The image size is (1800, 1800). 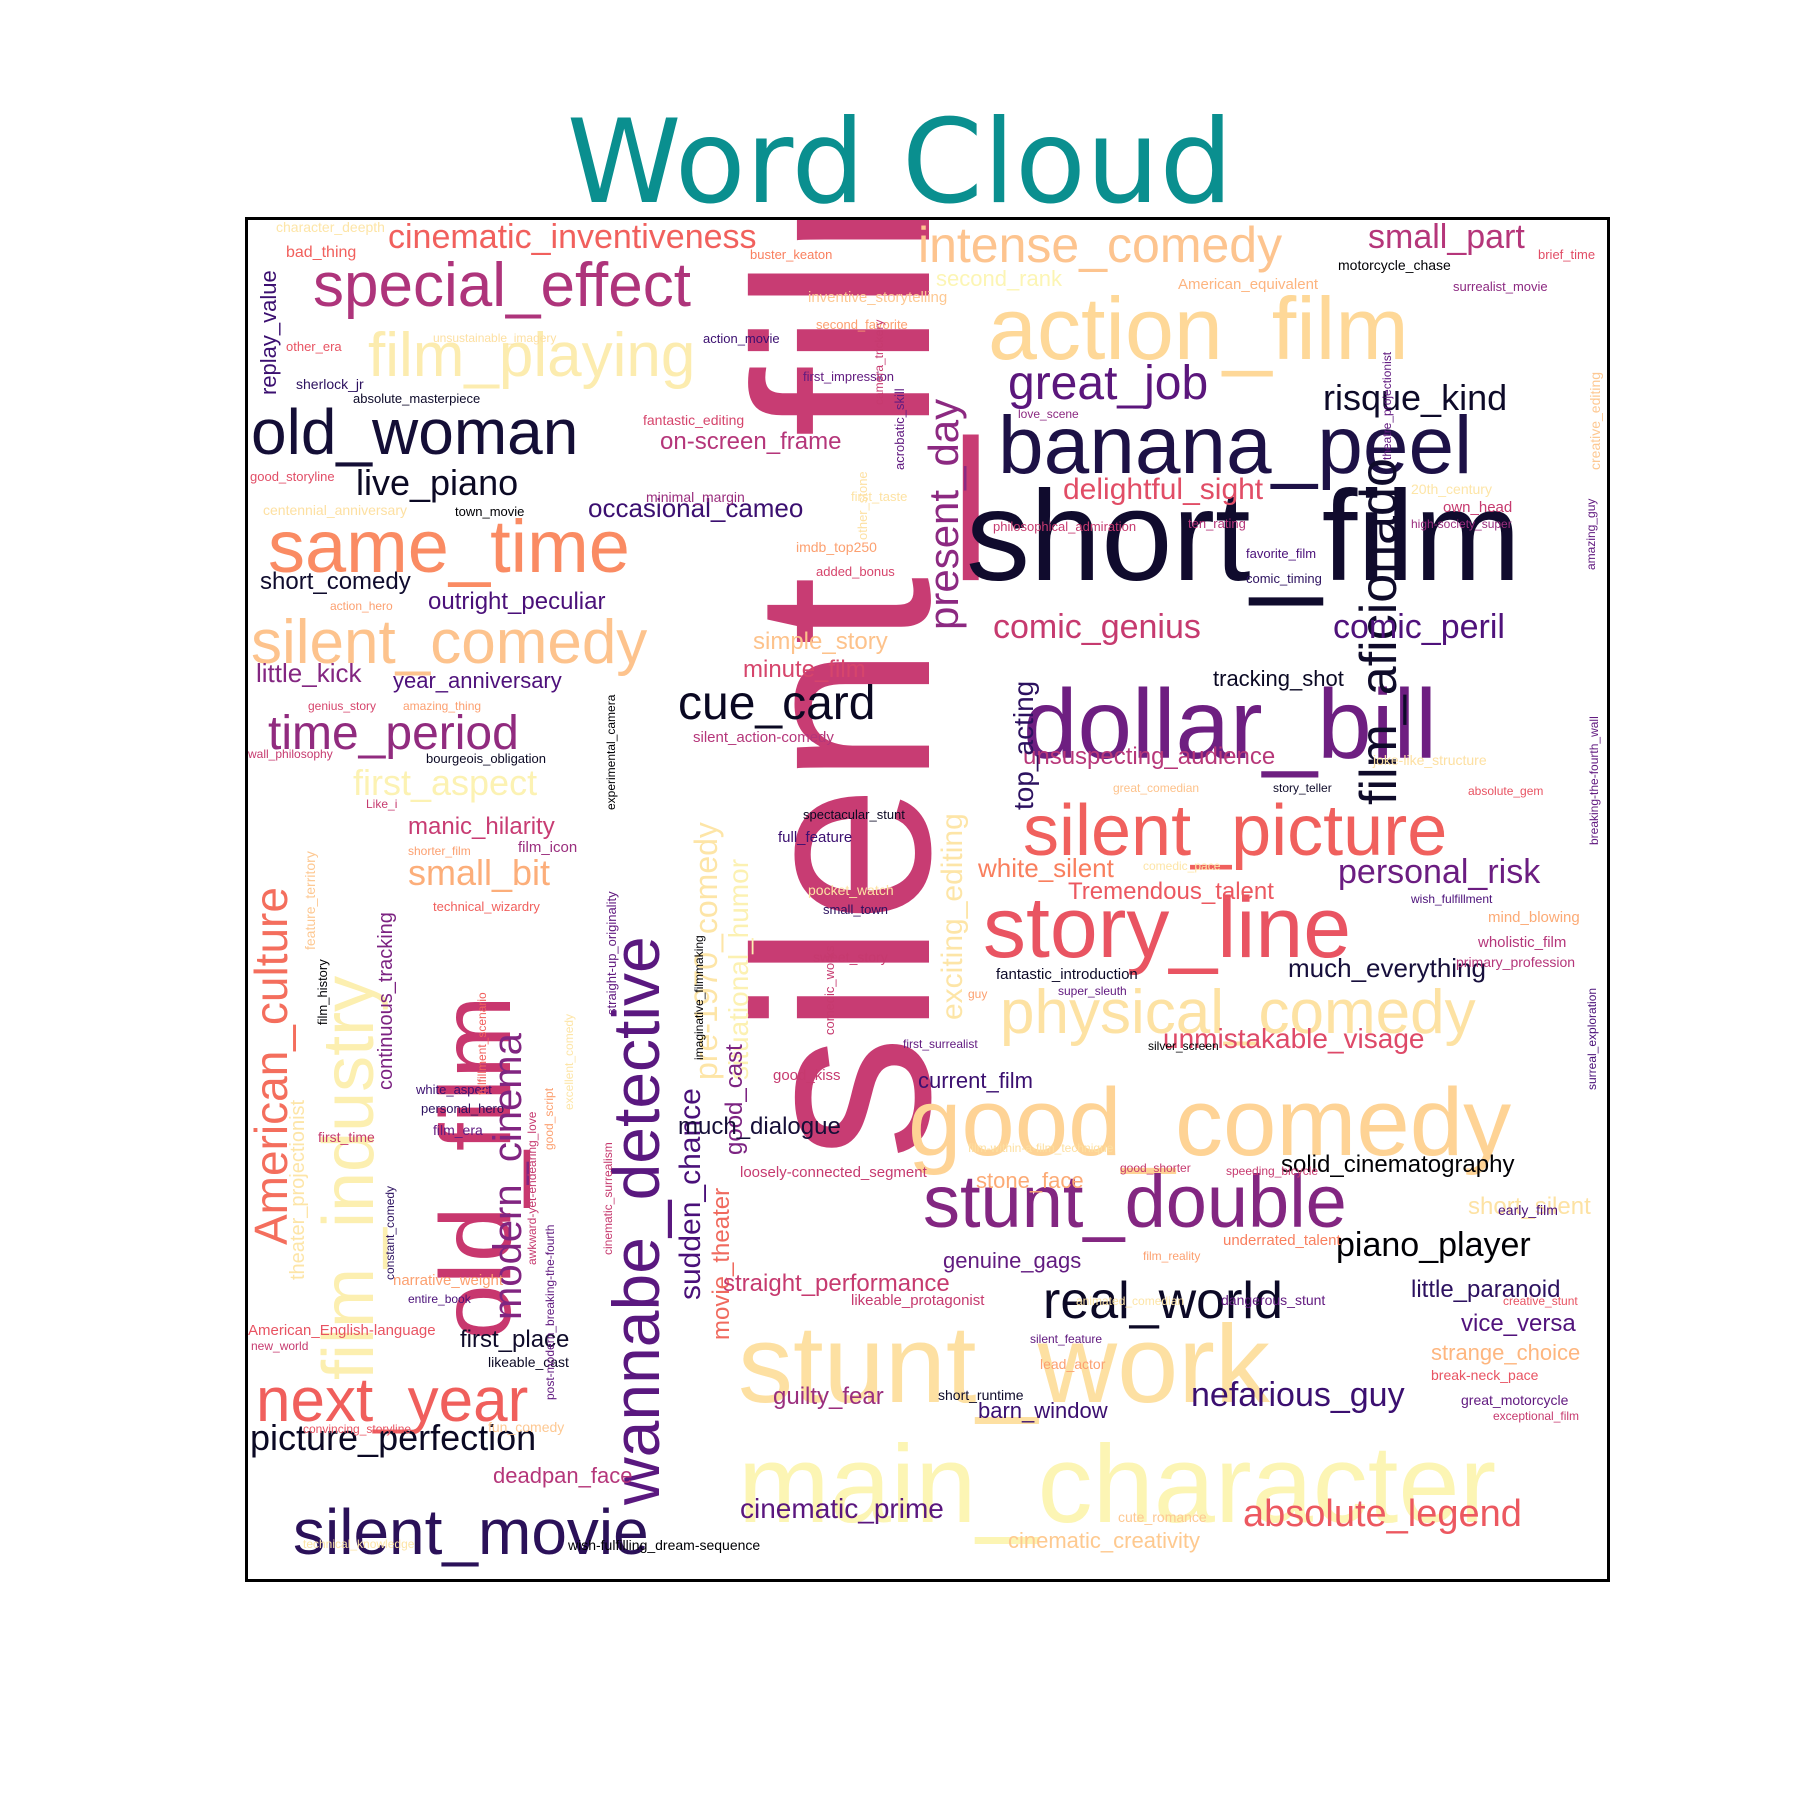 I want to click on word: solid_cinematography, so click(x=1398, y=1164).